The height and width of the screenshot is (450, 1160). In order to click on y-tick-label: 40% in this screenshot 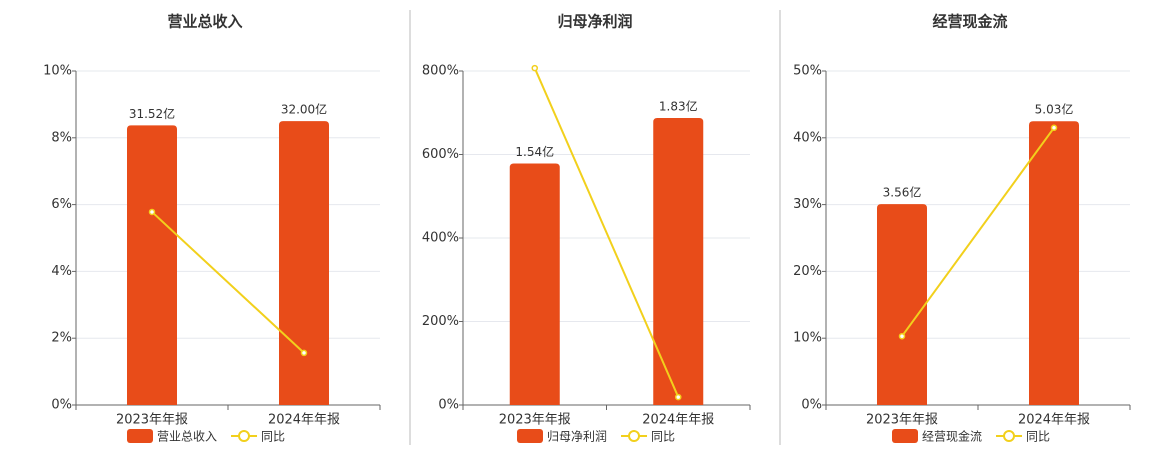, I will do `click(807, 137)`.